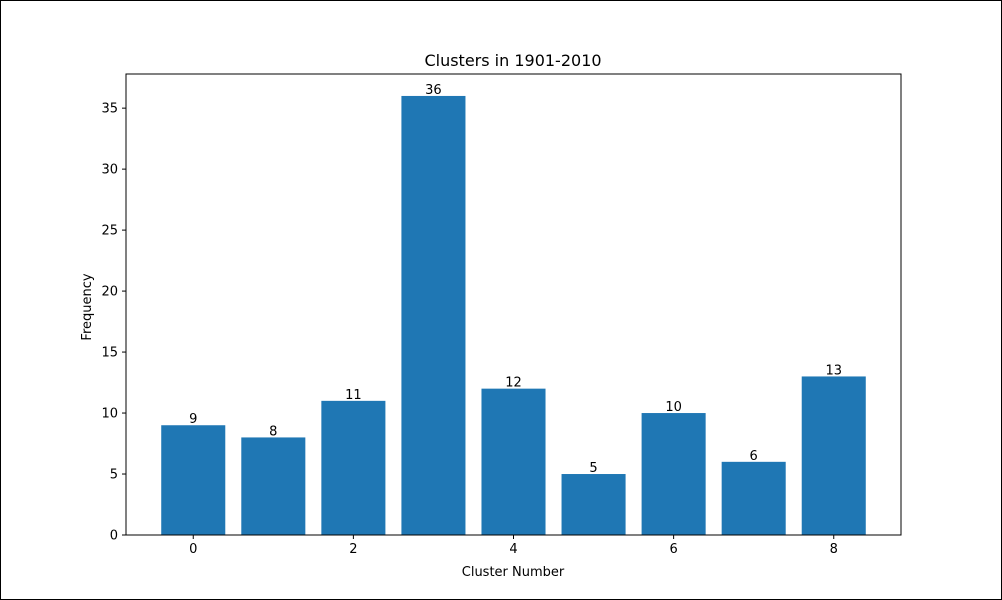  Describe the element at coordinates (513, 572) in the screenshot. I see `x-axis-label: Cluster Number` at that location.